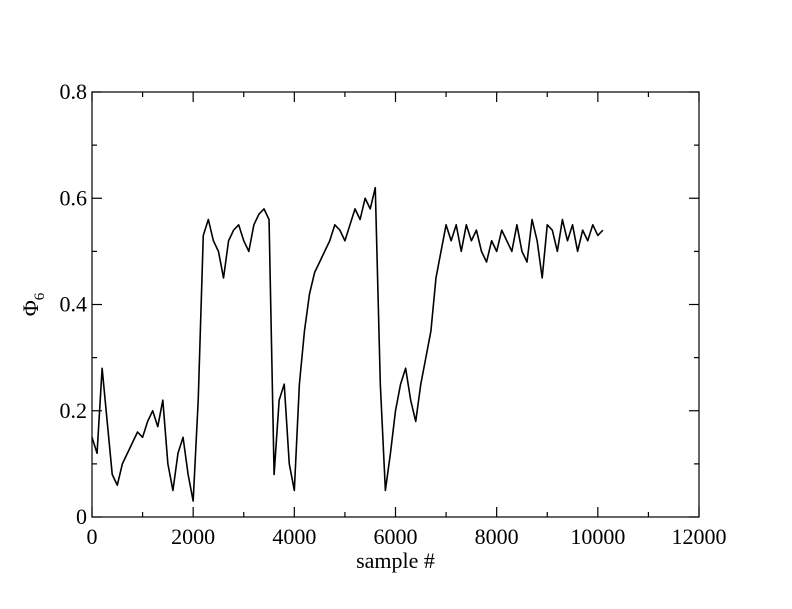 The width and height of the screenshot is (792, 609). I want to click on y-tick-label: 0.4, so click(74, 304).